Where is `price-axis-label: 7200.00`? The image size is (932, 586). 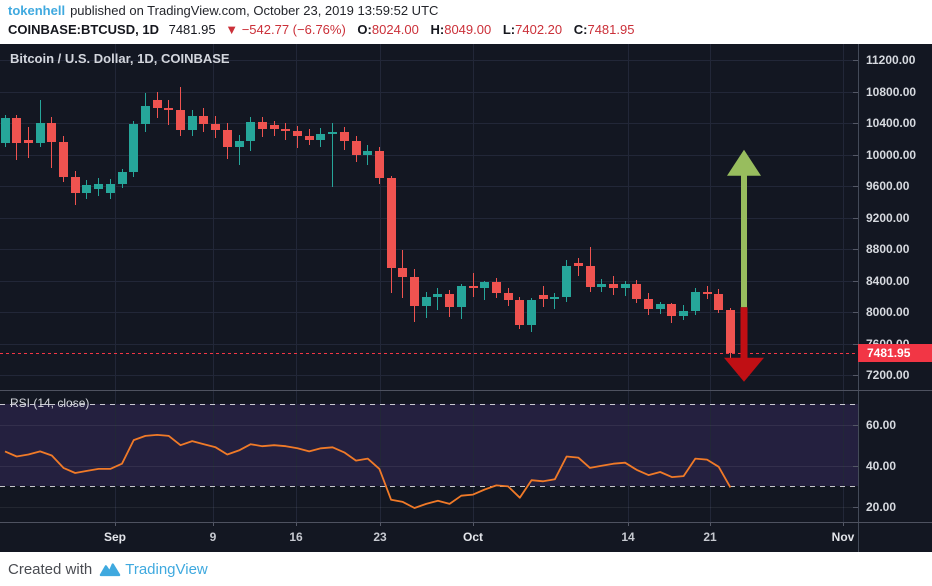
price-axis-label: 7200.00 is located at coordinates (888, 375).